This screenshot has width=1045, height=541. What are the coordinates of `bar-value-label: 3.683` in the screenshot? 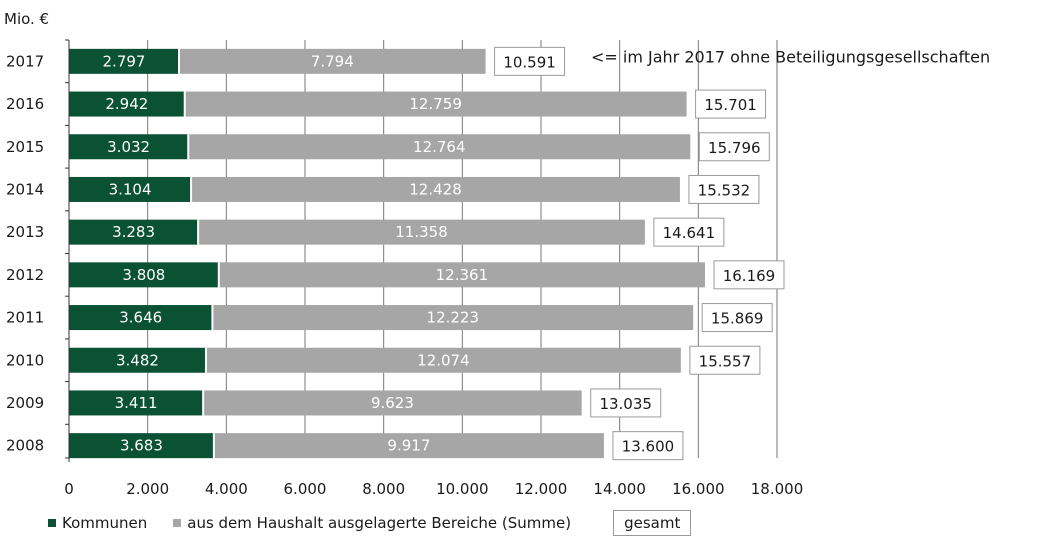 It's located at (141, 446).